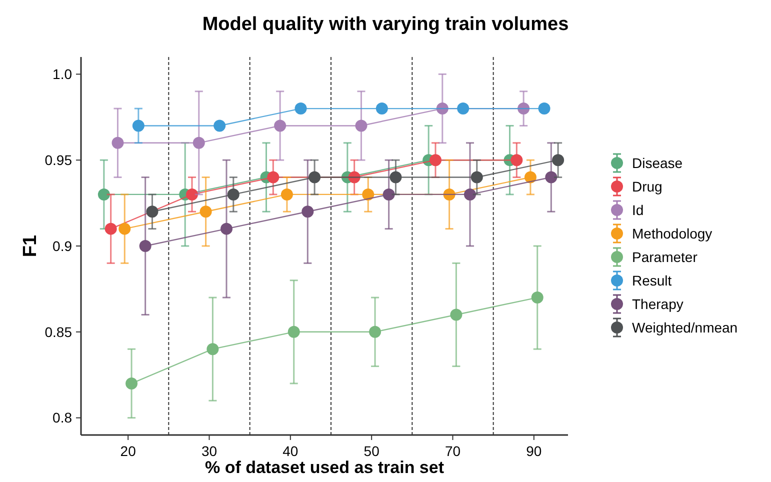 This screenshot has width=771, height=482. Describe the element at coordinates (665, 256) in the screenshot. I see `legend-label: Parameter` at that location.